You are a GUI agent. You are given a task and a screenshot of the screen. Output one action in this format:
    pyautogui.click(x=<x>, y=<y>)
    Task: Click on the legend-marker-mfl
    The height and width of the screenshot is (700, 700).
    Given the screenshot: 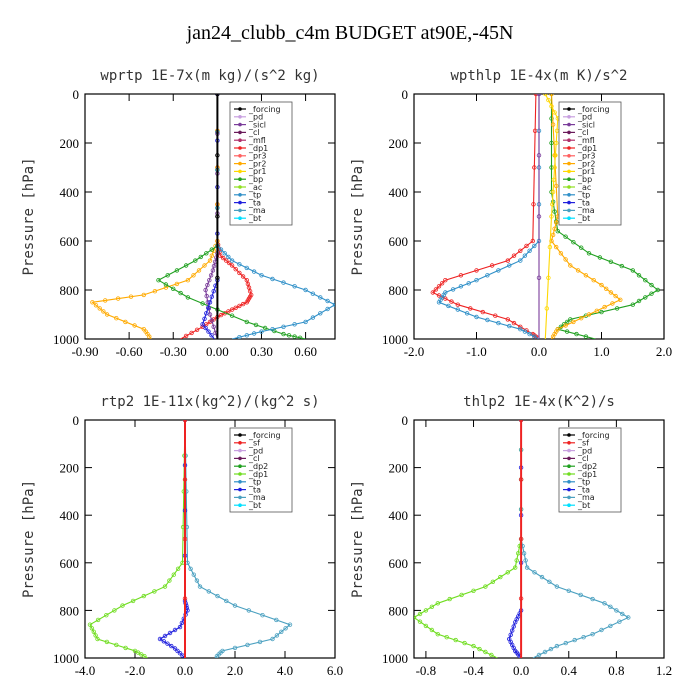 What is the action you would take?
    pyautogui.click(x=240, y=140)
    